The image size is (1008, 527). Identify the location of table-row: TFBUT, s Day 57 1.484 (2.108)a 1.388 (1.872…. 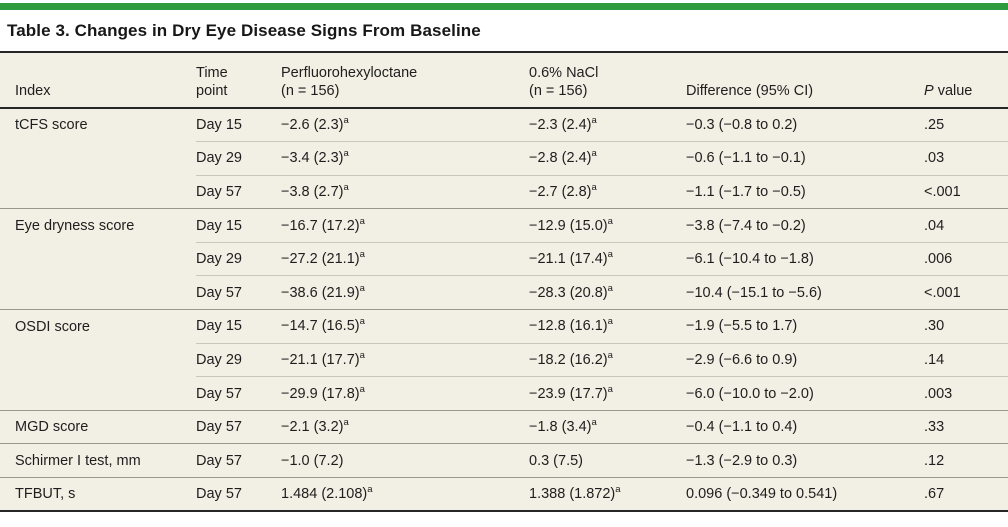
(504, 495).